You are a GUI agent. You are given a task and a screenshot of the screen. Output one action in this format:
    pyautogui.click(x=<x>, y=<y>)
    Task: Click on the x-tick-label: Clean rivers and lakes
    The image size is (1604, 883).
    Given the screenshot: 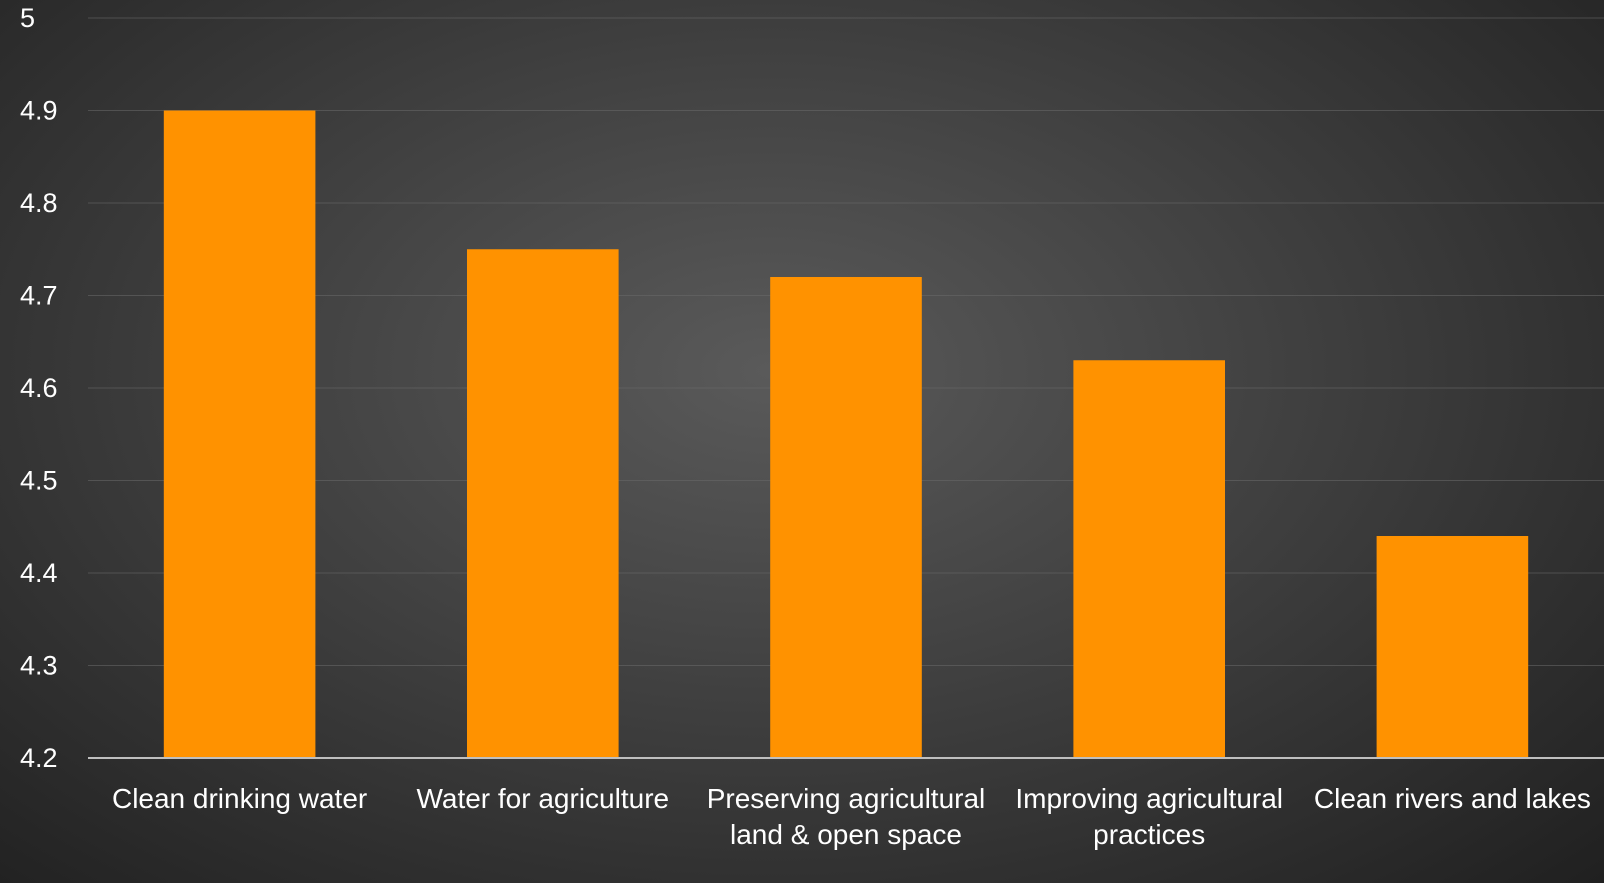 What is the action you would take?
    pyautogui.click(x=1452, y=798)
    